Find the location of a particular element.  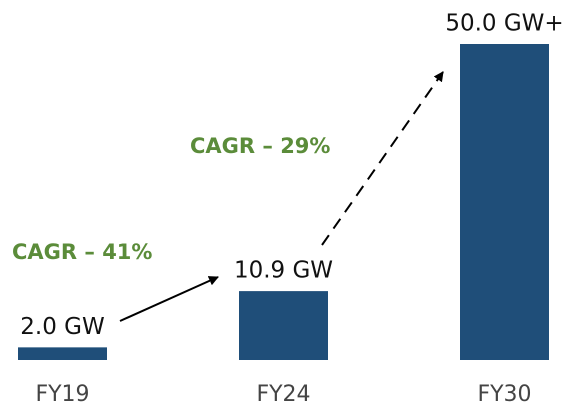

value-label: 50.0 GW+ is located at coordinates (504, 24).